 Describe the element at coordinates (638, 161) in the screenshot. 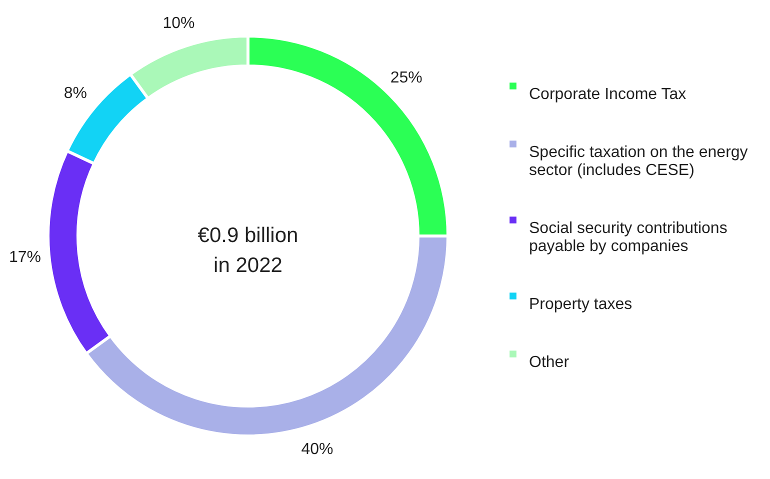

I see `legend-label: Specific taxation on the energy sector (includes CESE)` at that location.